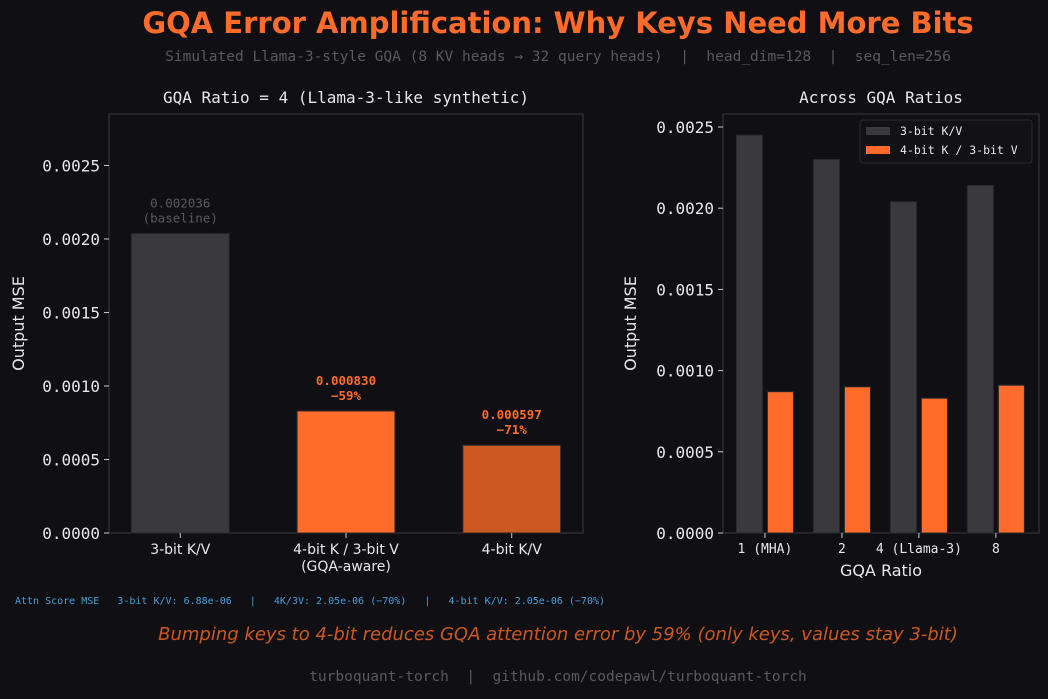 Image resolution: width=1048 pixels, height=699 pixels. Describe the element at coordinates (512, 550) in the screenshot. I see `x-tick-label: 4-bit K/V` at that location.